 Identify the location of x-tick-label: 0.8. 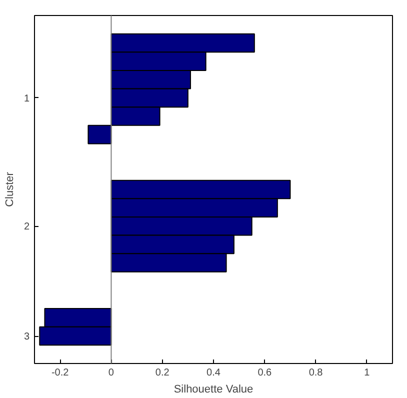
(316, 373).